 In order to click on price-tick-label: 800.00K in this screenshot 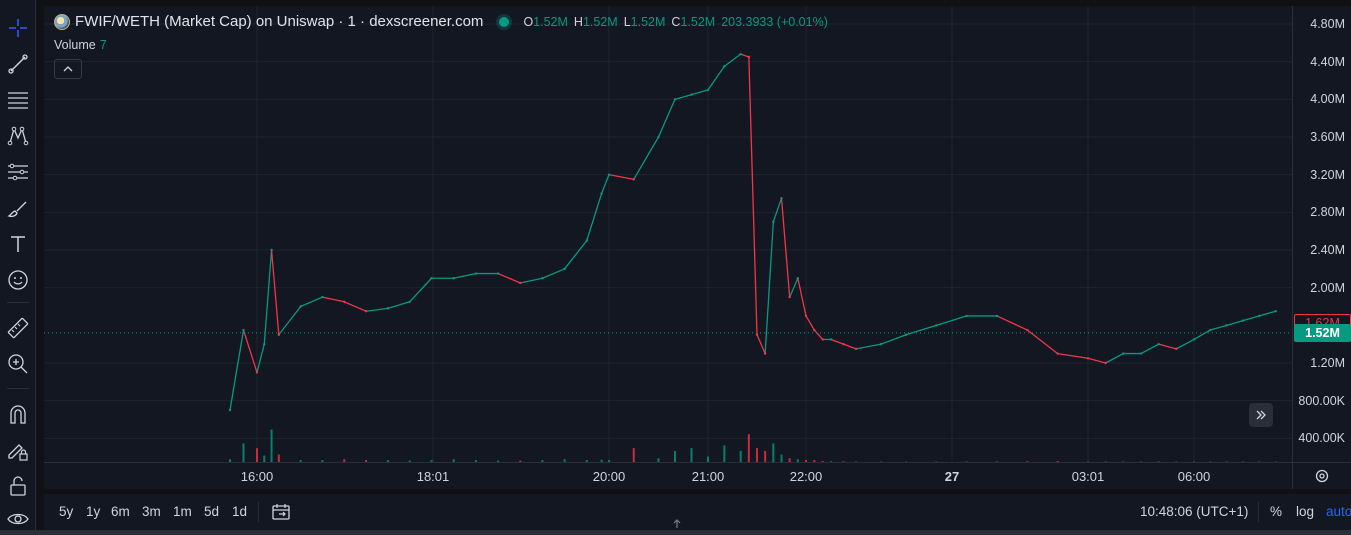, I will do `click(1321, 400)`.